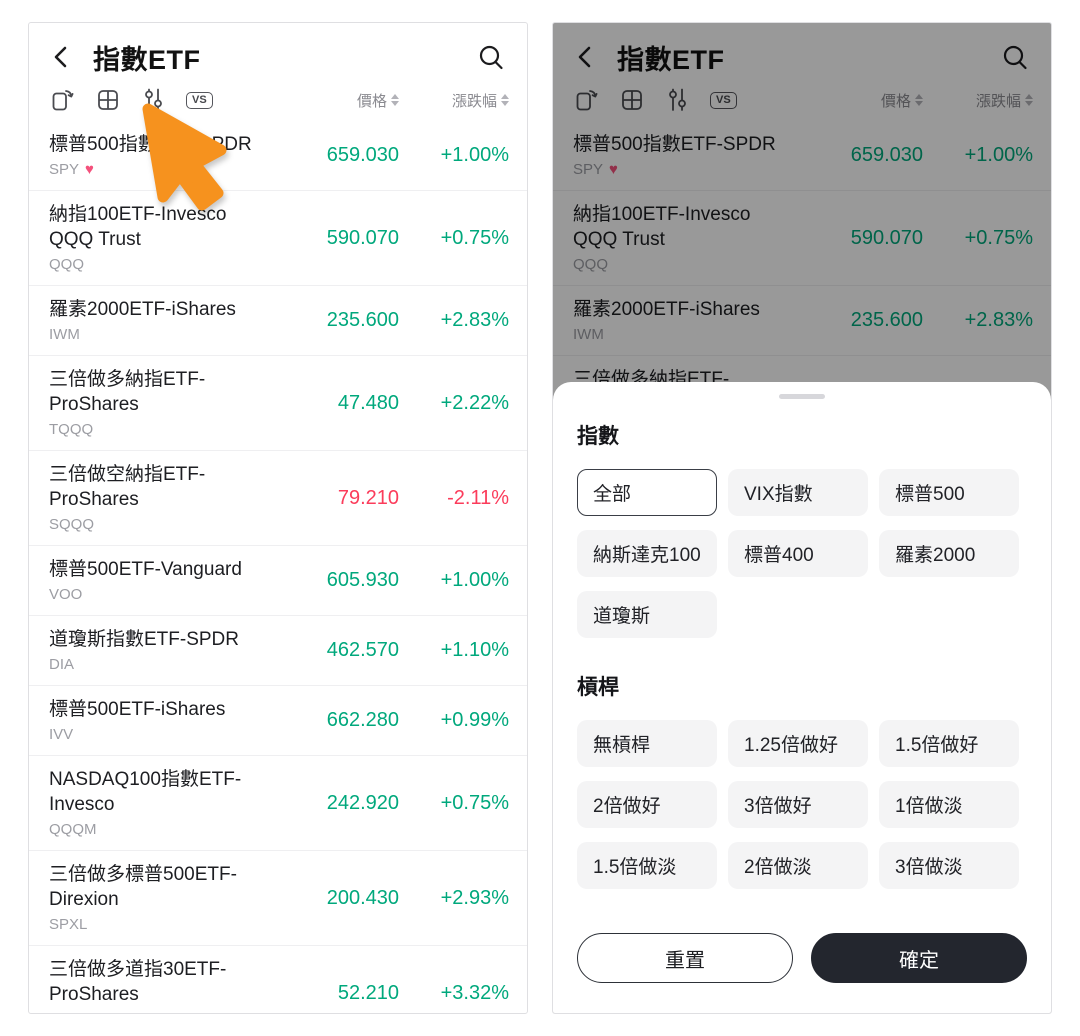 The height and width of the screenshot is (1036, 1080). What do you see at coordinates (362, 650) in the screenshot?
I see `price-value: 462.570` at bounding box center [362, 650].